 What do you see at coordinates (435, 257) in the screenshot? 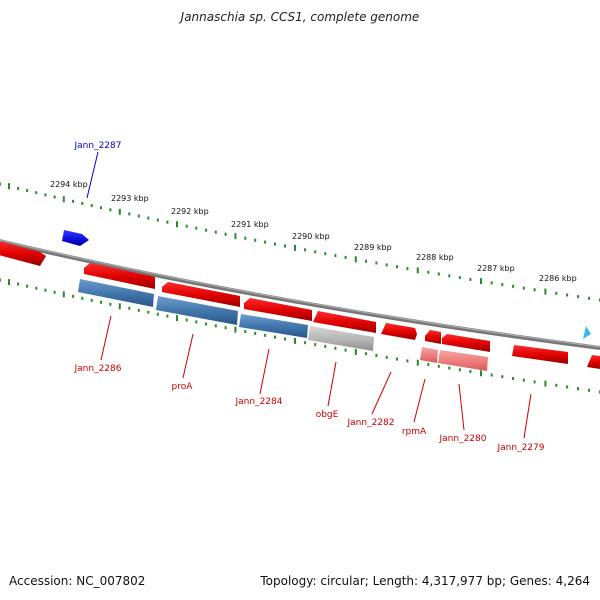
I see `tick-label: 2288 kbp` at bounding box center [435, 257].